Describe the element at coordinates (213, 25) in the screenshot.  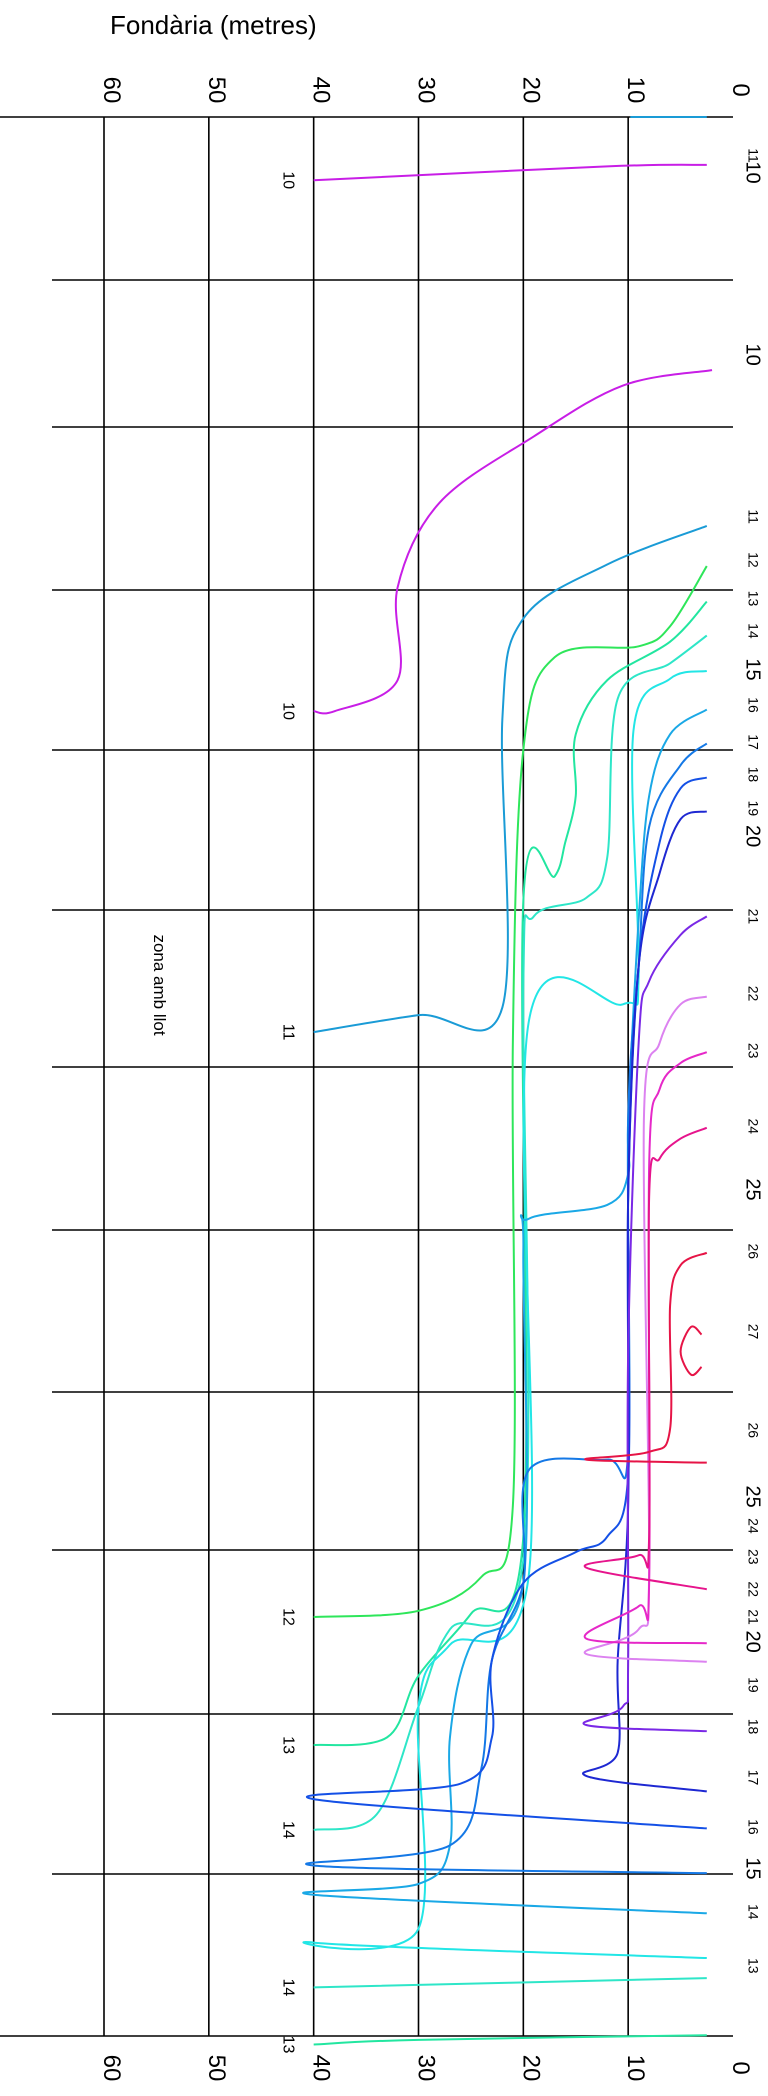
I see `axis-title: Fondària (metres)` at that location.